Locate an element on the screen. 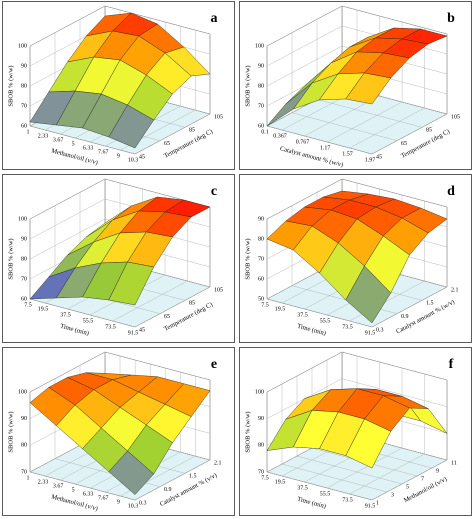  y-tick-label: 9 is located at coordinates (437, 471).